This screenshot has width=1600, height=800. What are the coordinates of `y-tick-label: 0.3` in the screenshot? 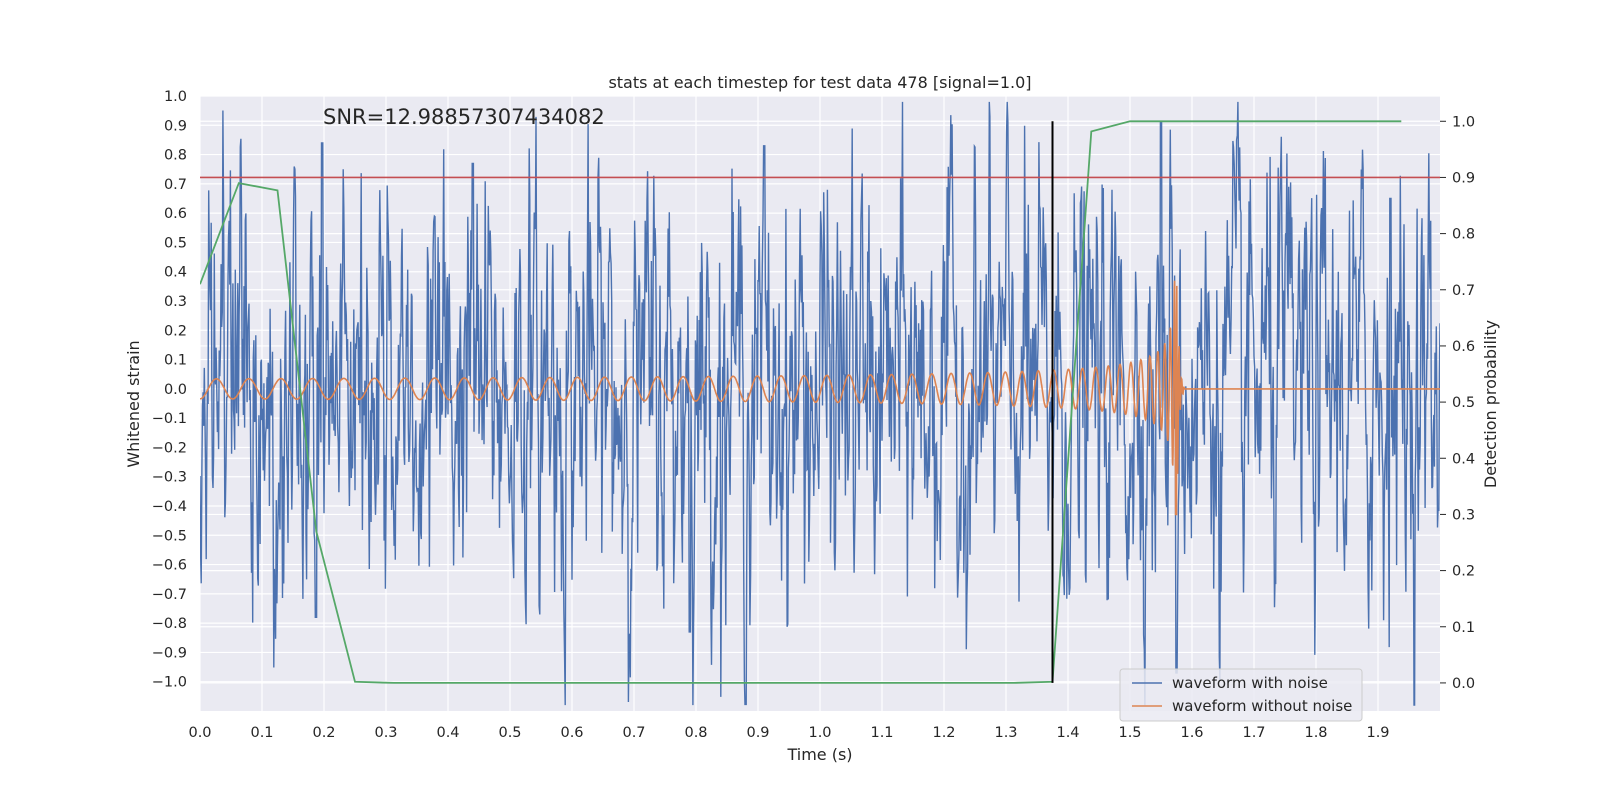 It's located at (175, 302).